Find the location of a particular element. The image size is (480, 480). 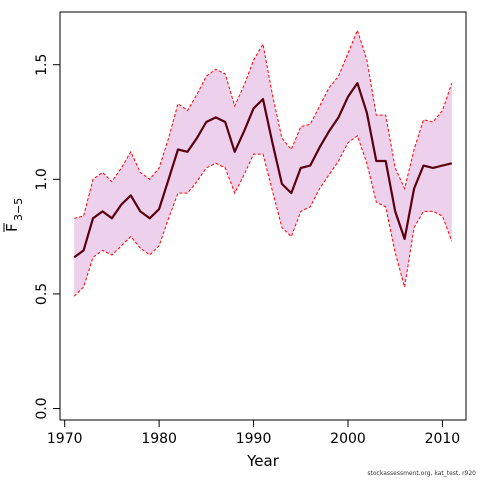

y-tick-label: 0.5 is located at coordinates (42, 294).